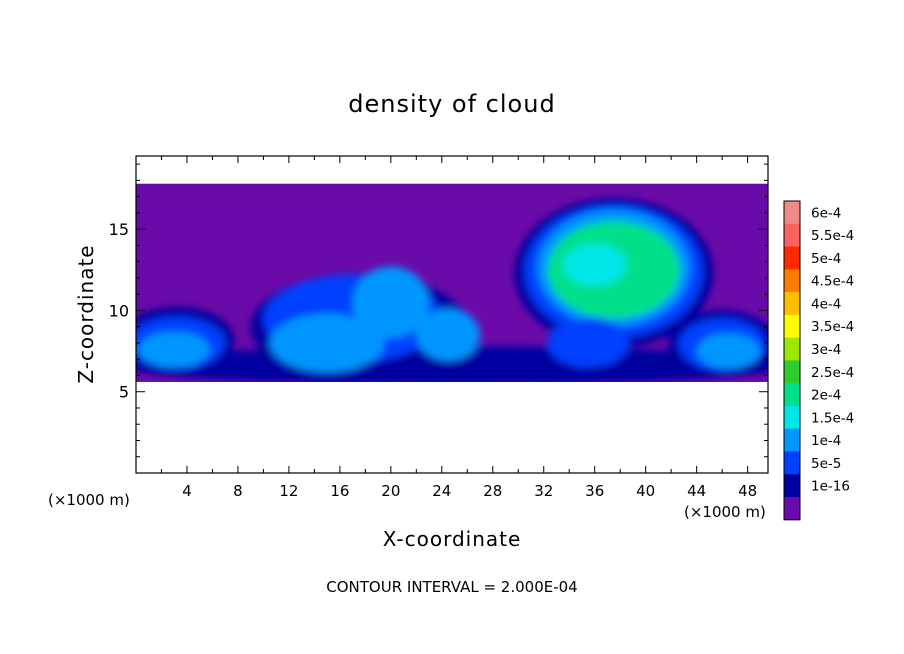 The height and width of the screenshot is (654, 904). I want to click on chart-title: density of cloud, so click(451, 104).